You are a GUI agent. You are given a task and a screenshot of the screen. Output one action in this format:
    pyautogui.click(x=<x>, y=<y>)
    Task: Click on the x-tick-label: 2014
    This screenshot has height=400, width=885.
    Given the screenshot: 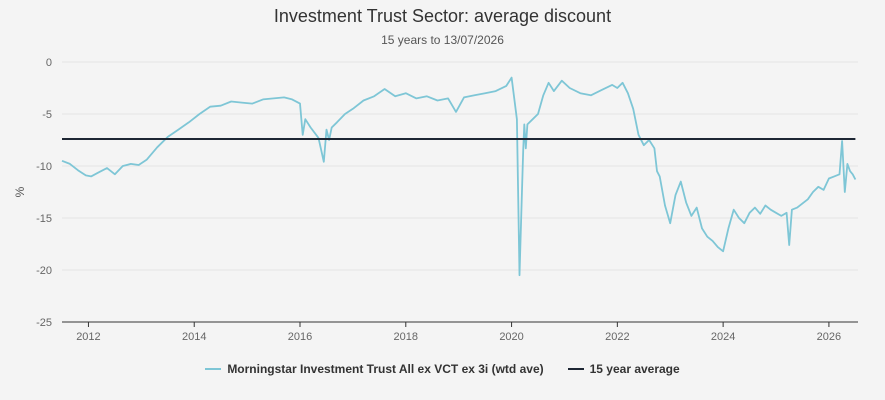 What is the action you would take?
    pyautogui.click(x=194, y=337)
    